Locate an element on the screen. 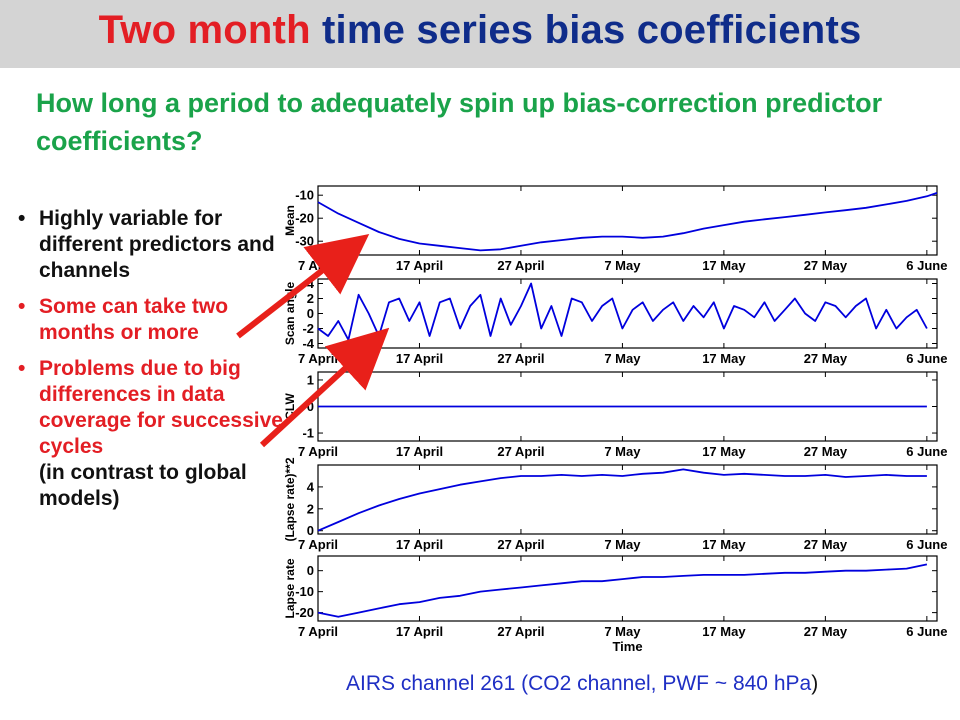 This screenshot has width=960, height=720. y-tick-label: -4 is located at coordinates (308, 343).